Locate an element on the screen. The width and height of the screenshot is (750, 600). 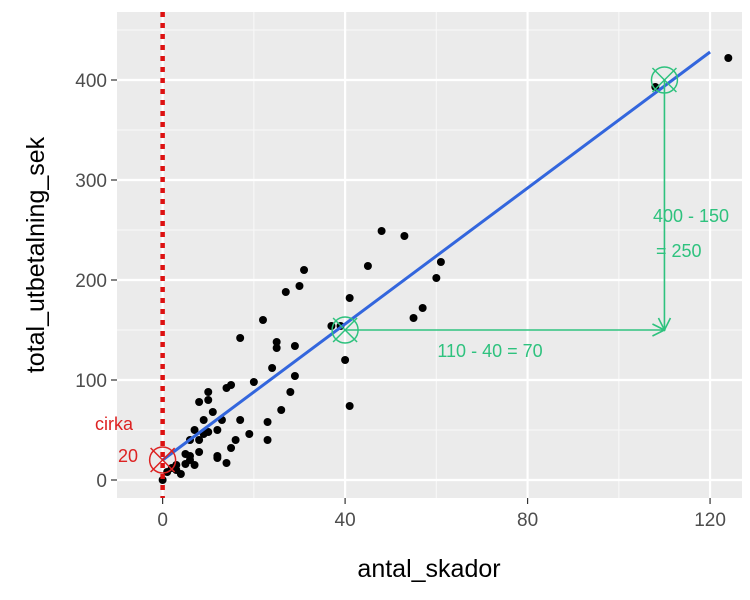
x-axis-ticks: 0 40 80 120 is located at coordinates (441, 514).